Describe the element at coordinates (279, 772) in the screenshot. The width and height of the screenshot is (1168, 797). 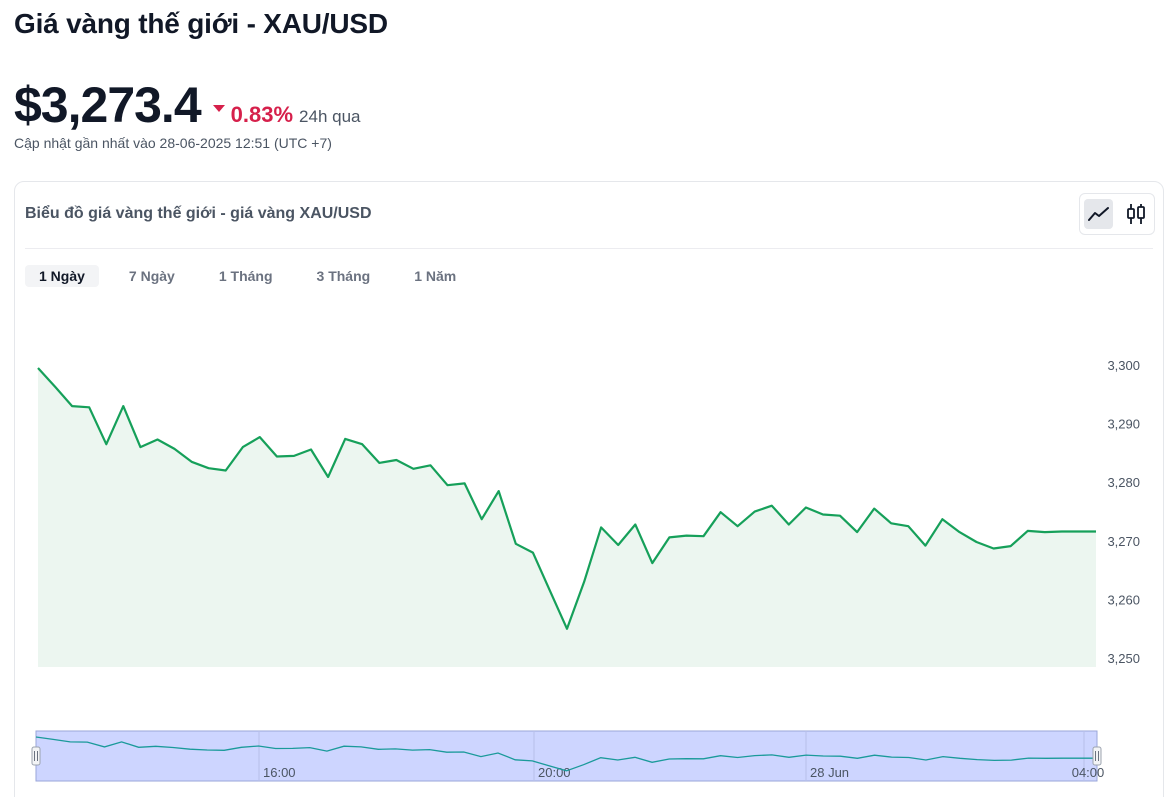
I see `navigator-x-label: 16:00` at that location.